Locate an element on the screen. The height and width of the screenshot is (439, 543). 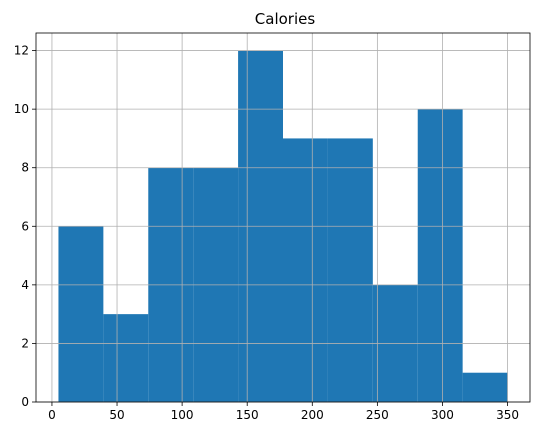
x-tick-label: 0 is located at coordinates (52, 415).